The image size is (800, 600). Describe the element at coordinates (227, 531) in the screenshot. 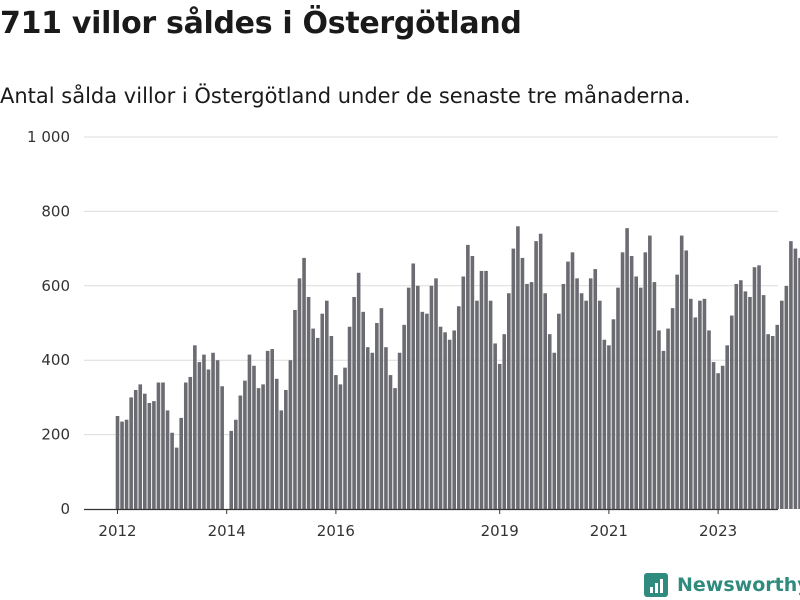

I see `x-tick-label: 2014` at that location.